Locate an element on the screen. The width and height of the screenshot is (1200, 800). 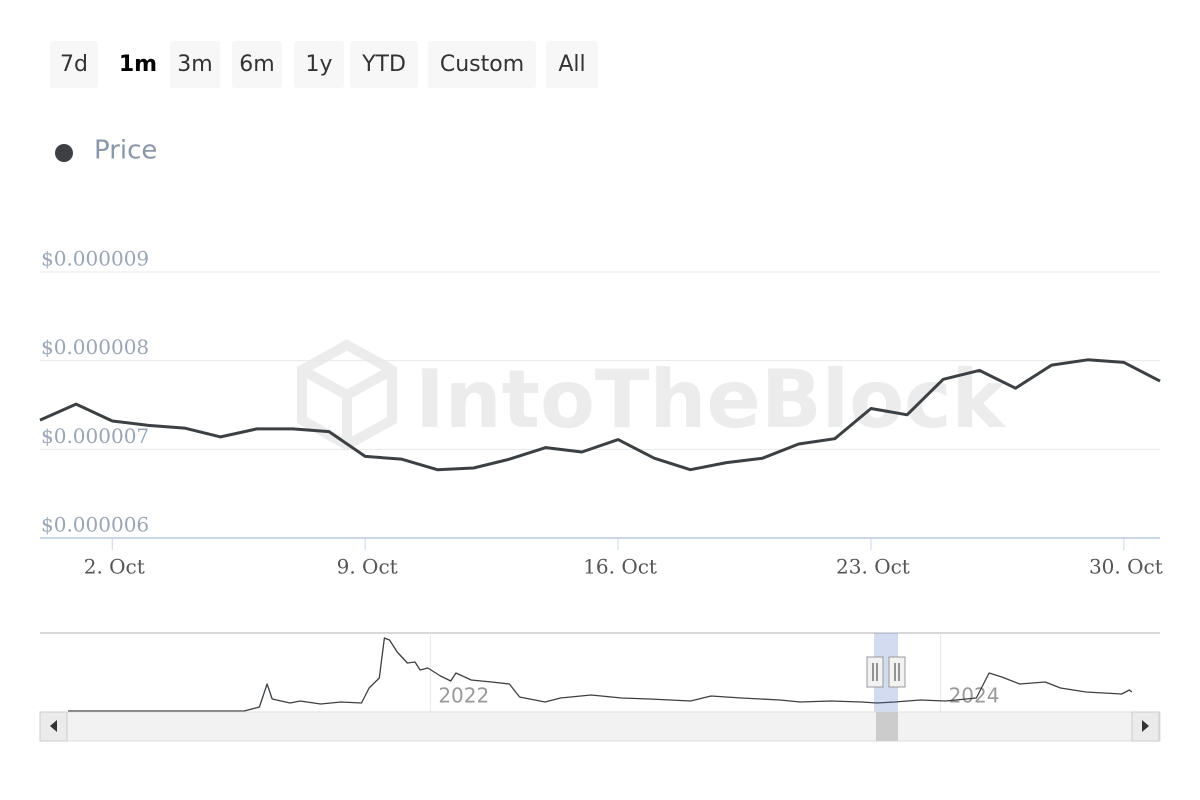
arrow-right is located at coordinates (1145, 726).